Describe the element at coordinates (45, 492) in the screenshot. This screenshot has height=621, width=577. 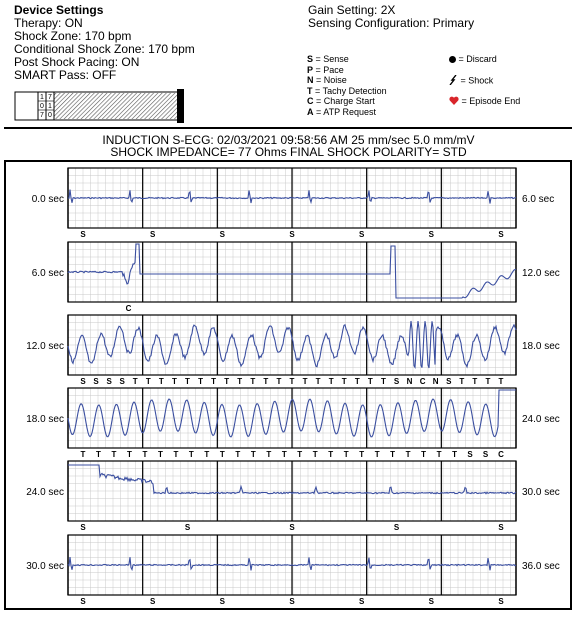
I see `strip-start-time: 24.0 sec` at that location.